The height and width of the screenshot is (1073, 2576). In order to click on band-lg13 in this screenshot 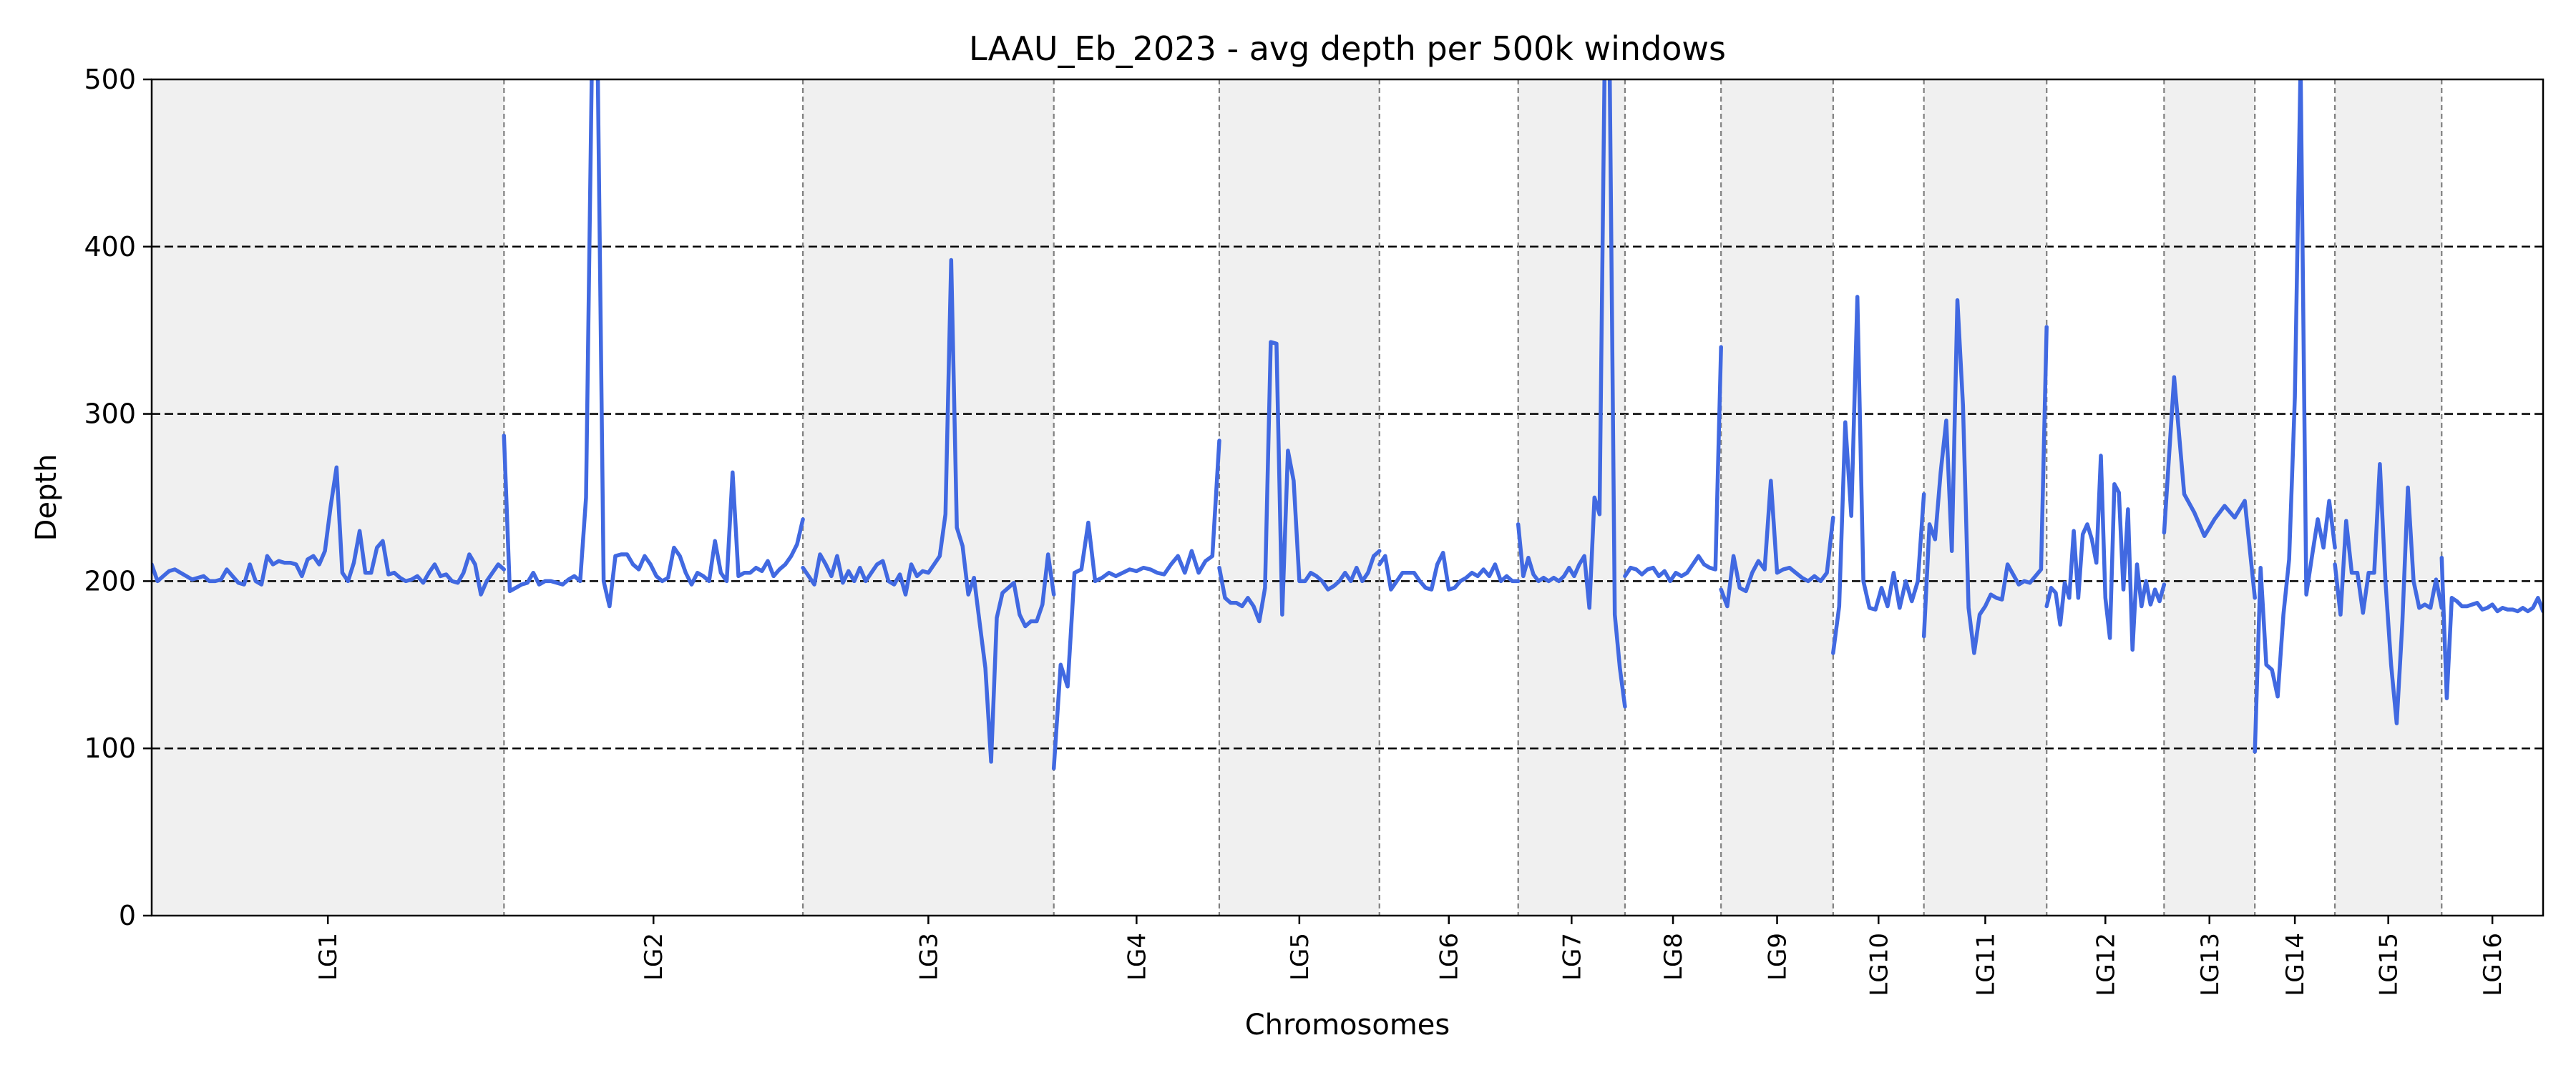, I will do `click(2209, 497)`.